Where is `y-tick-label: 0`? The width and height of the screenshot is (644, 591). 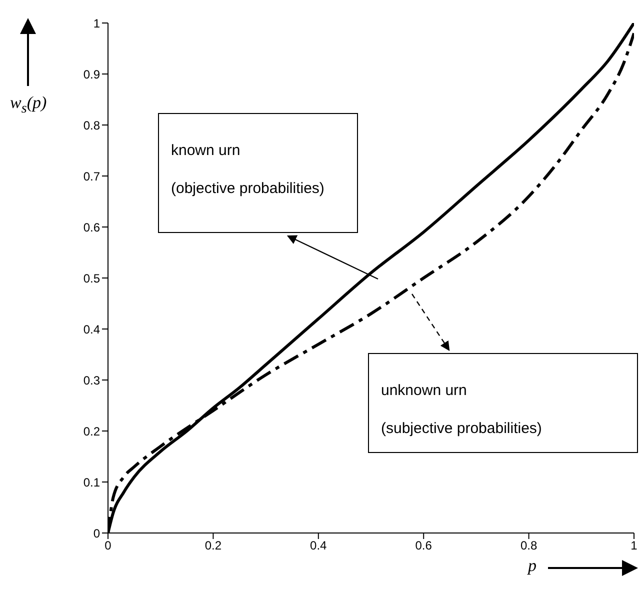 y-tick-label: 0 is located at coordinates (96, 533).